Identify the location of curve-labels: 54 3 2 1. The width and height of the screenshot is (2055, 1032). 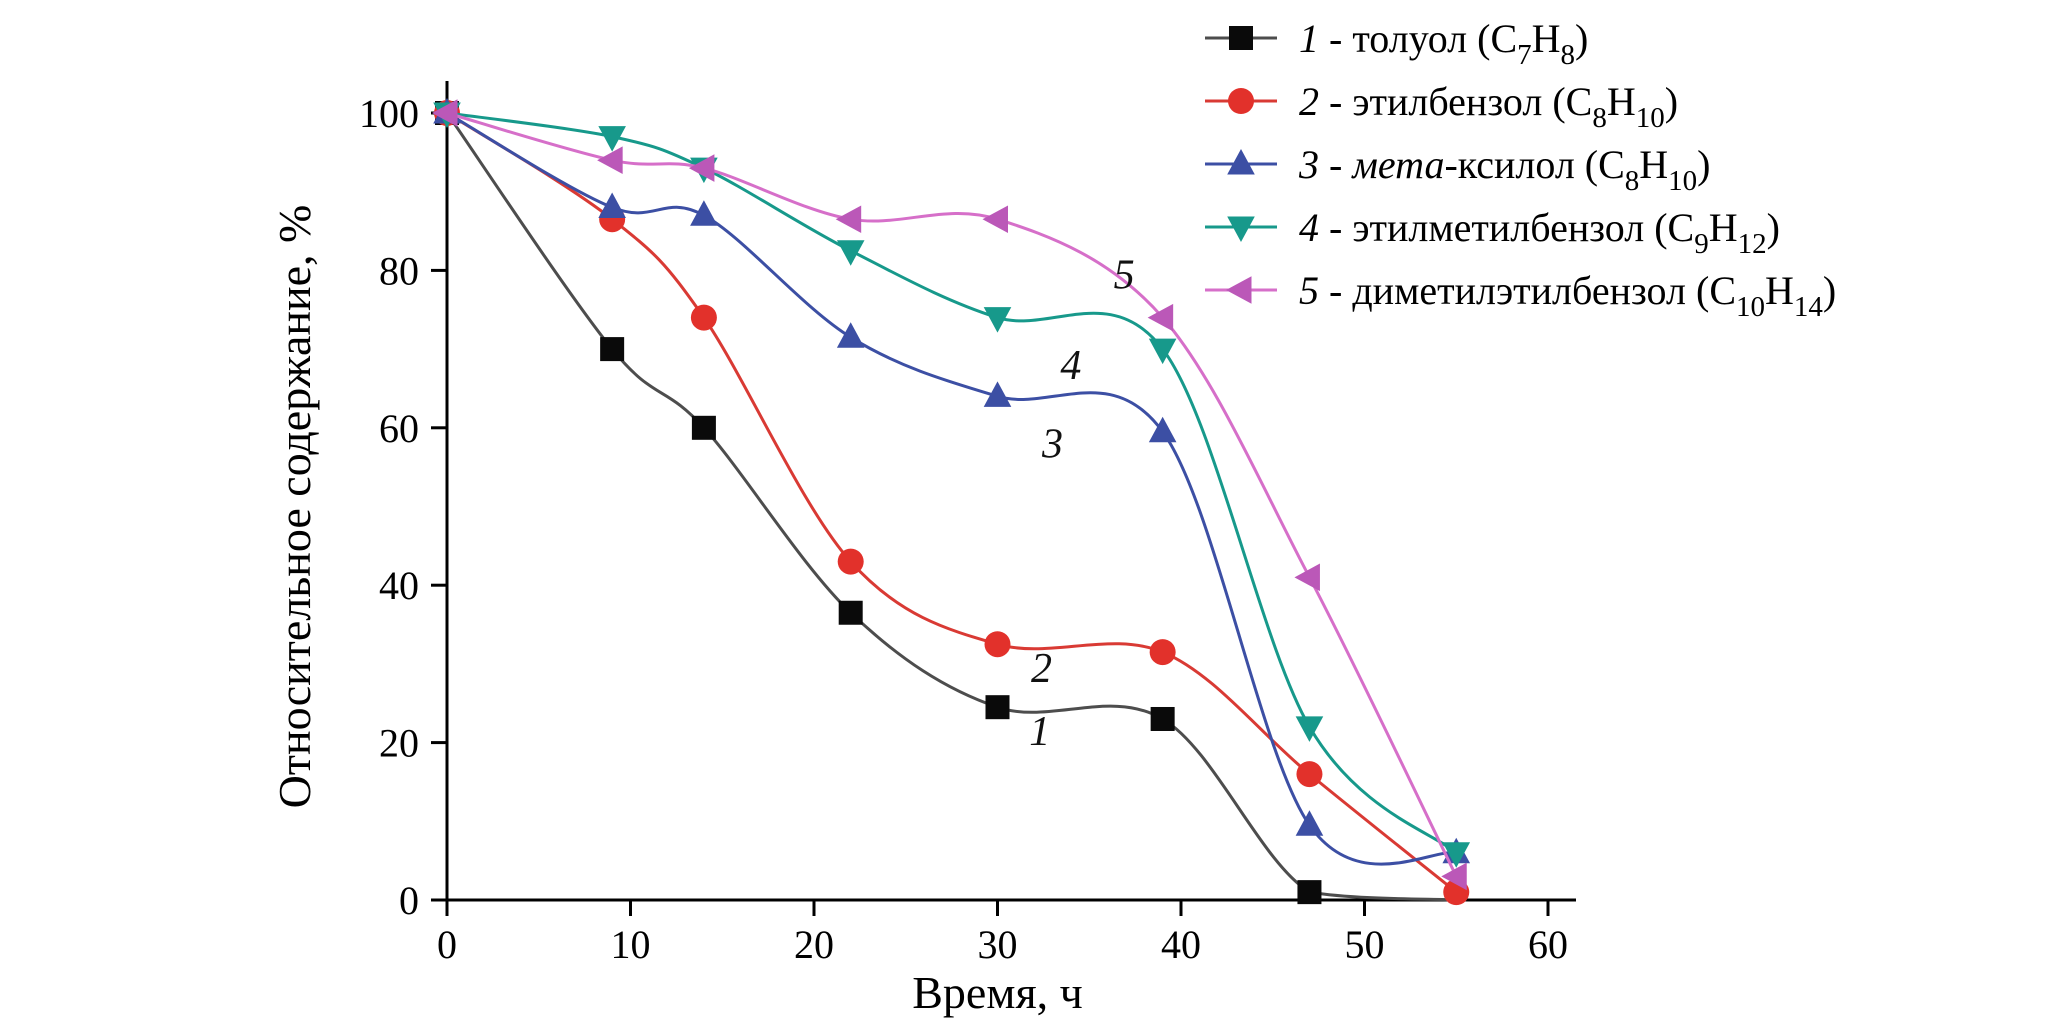
(1081, 503).